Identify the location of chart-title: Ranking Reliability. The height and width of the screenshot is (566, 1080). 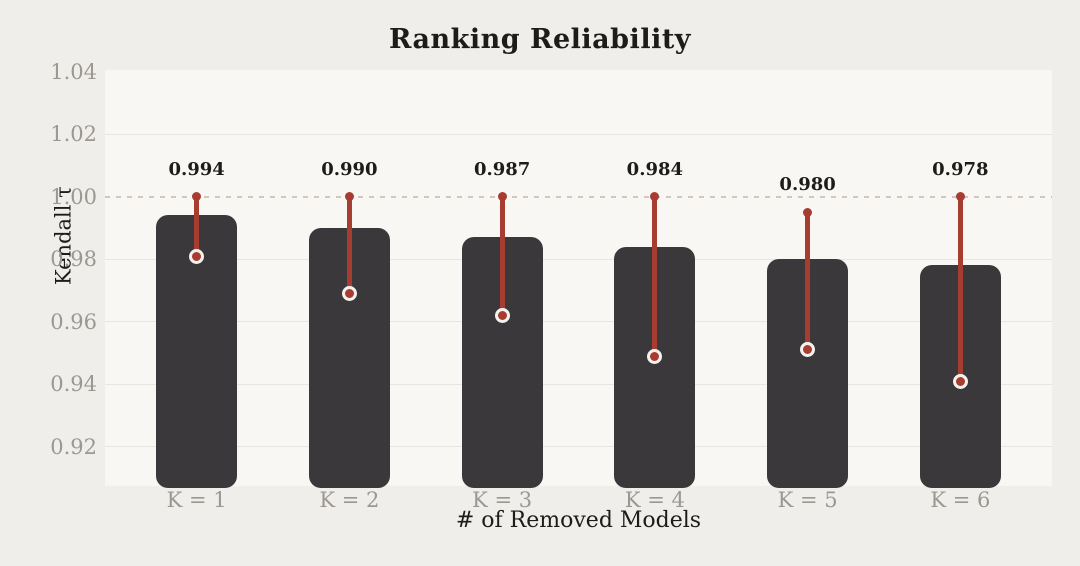
(540, 39).